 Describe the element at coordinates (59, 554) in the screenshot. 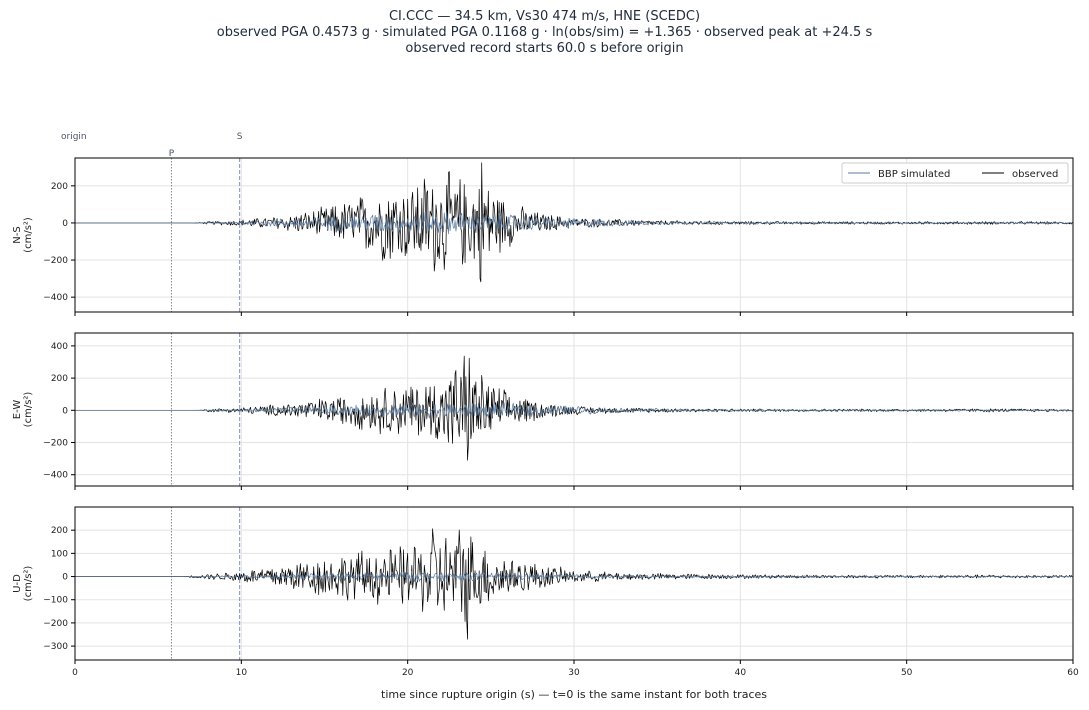

I see `y-tick-label: 100` at that location.